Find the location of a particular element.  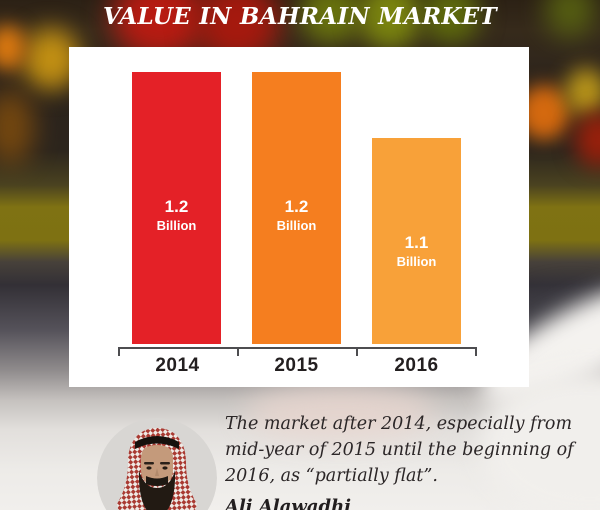

avatar is located at coordinates (157, 464).